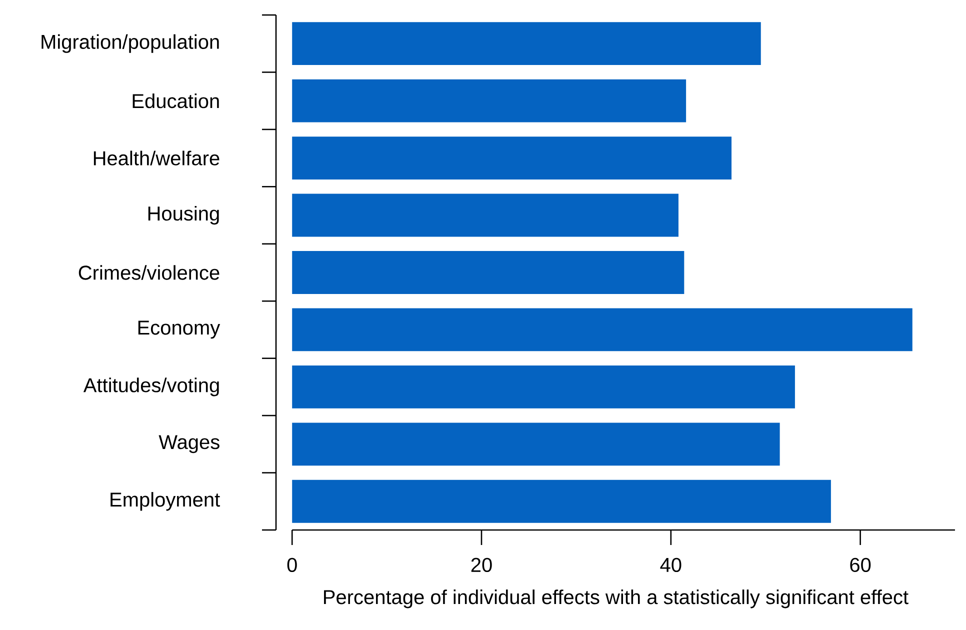 This screenshot has width=966, height=630. I want to click on y-tick-label: Health/welfare, so click(157, 158).